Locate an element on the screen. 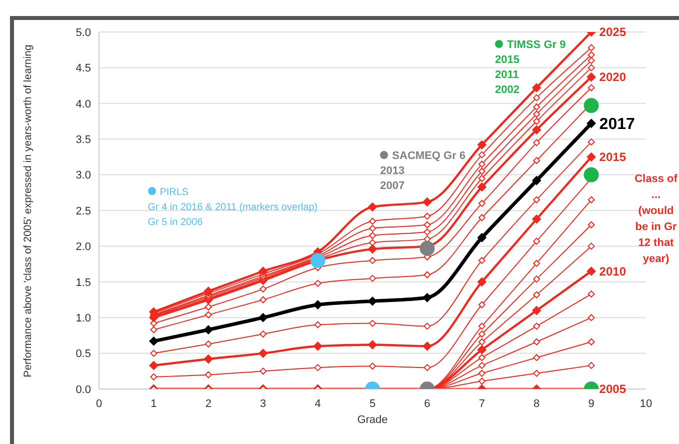 The image size is (679, 444). y-tick-label: 4.5 is located at coordinates (83, 68).